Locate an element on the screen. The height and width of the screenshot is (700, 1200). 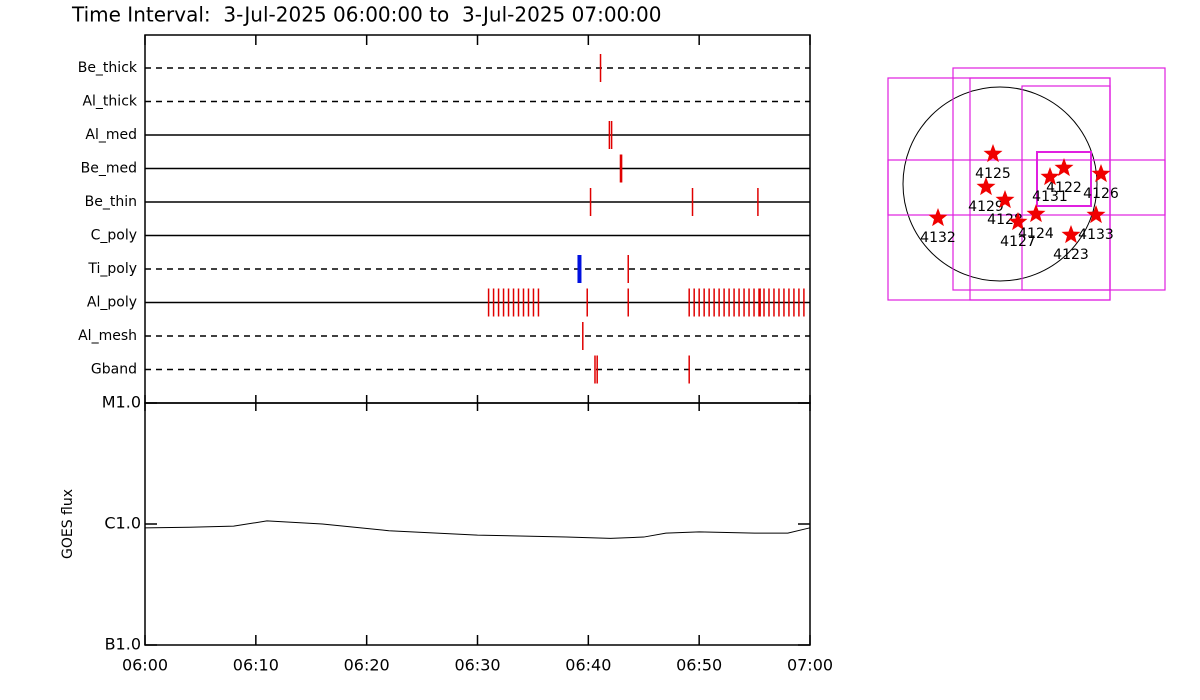
x-tick-label: 06:10 is located at coordinates (256, 665).